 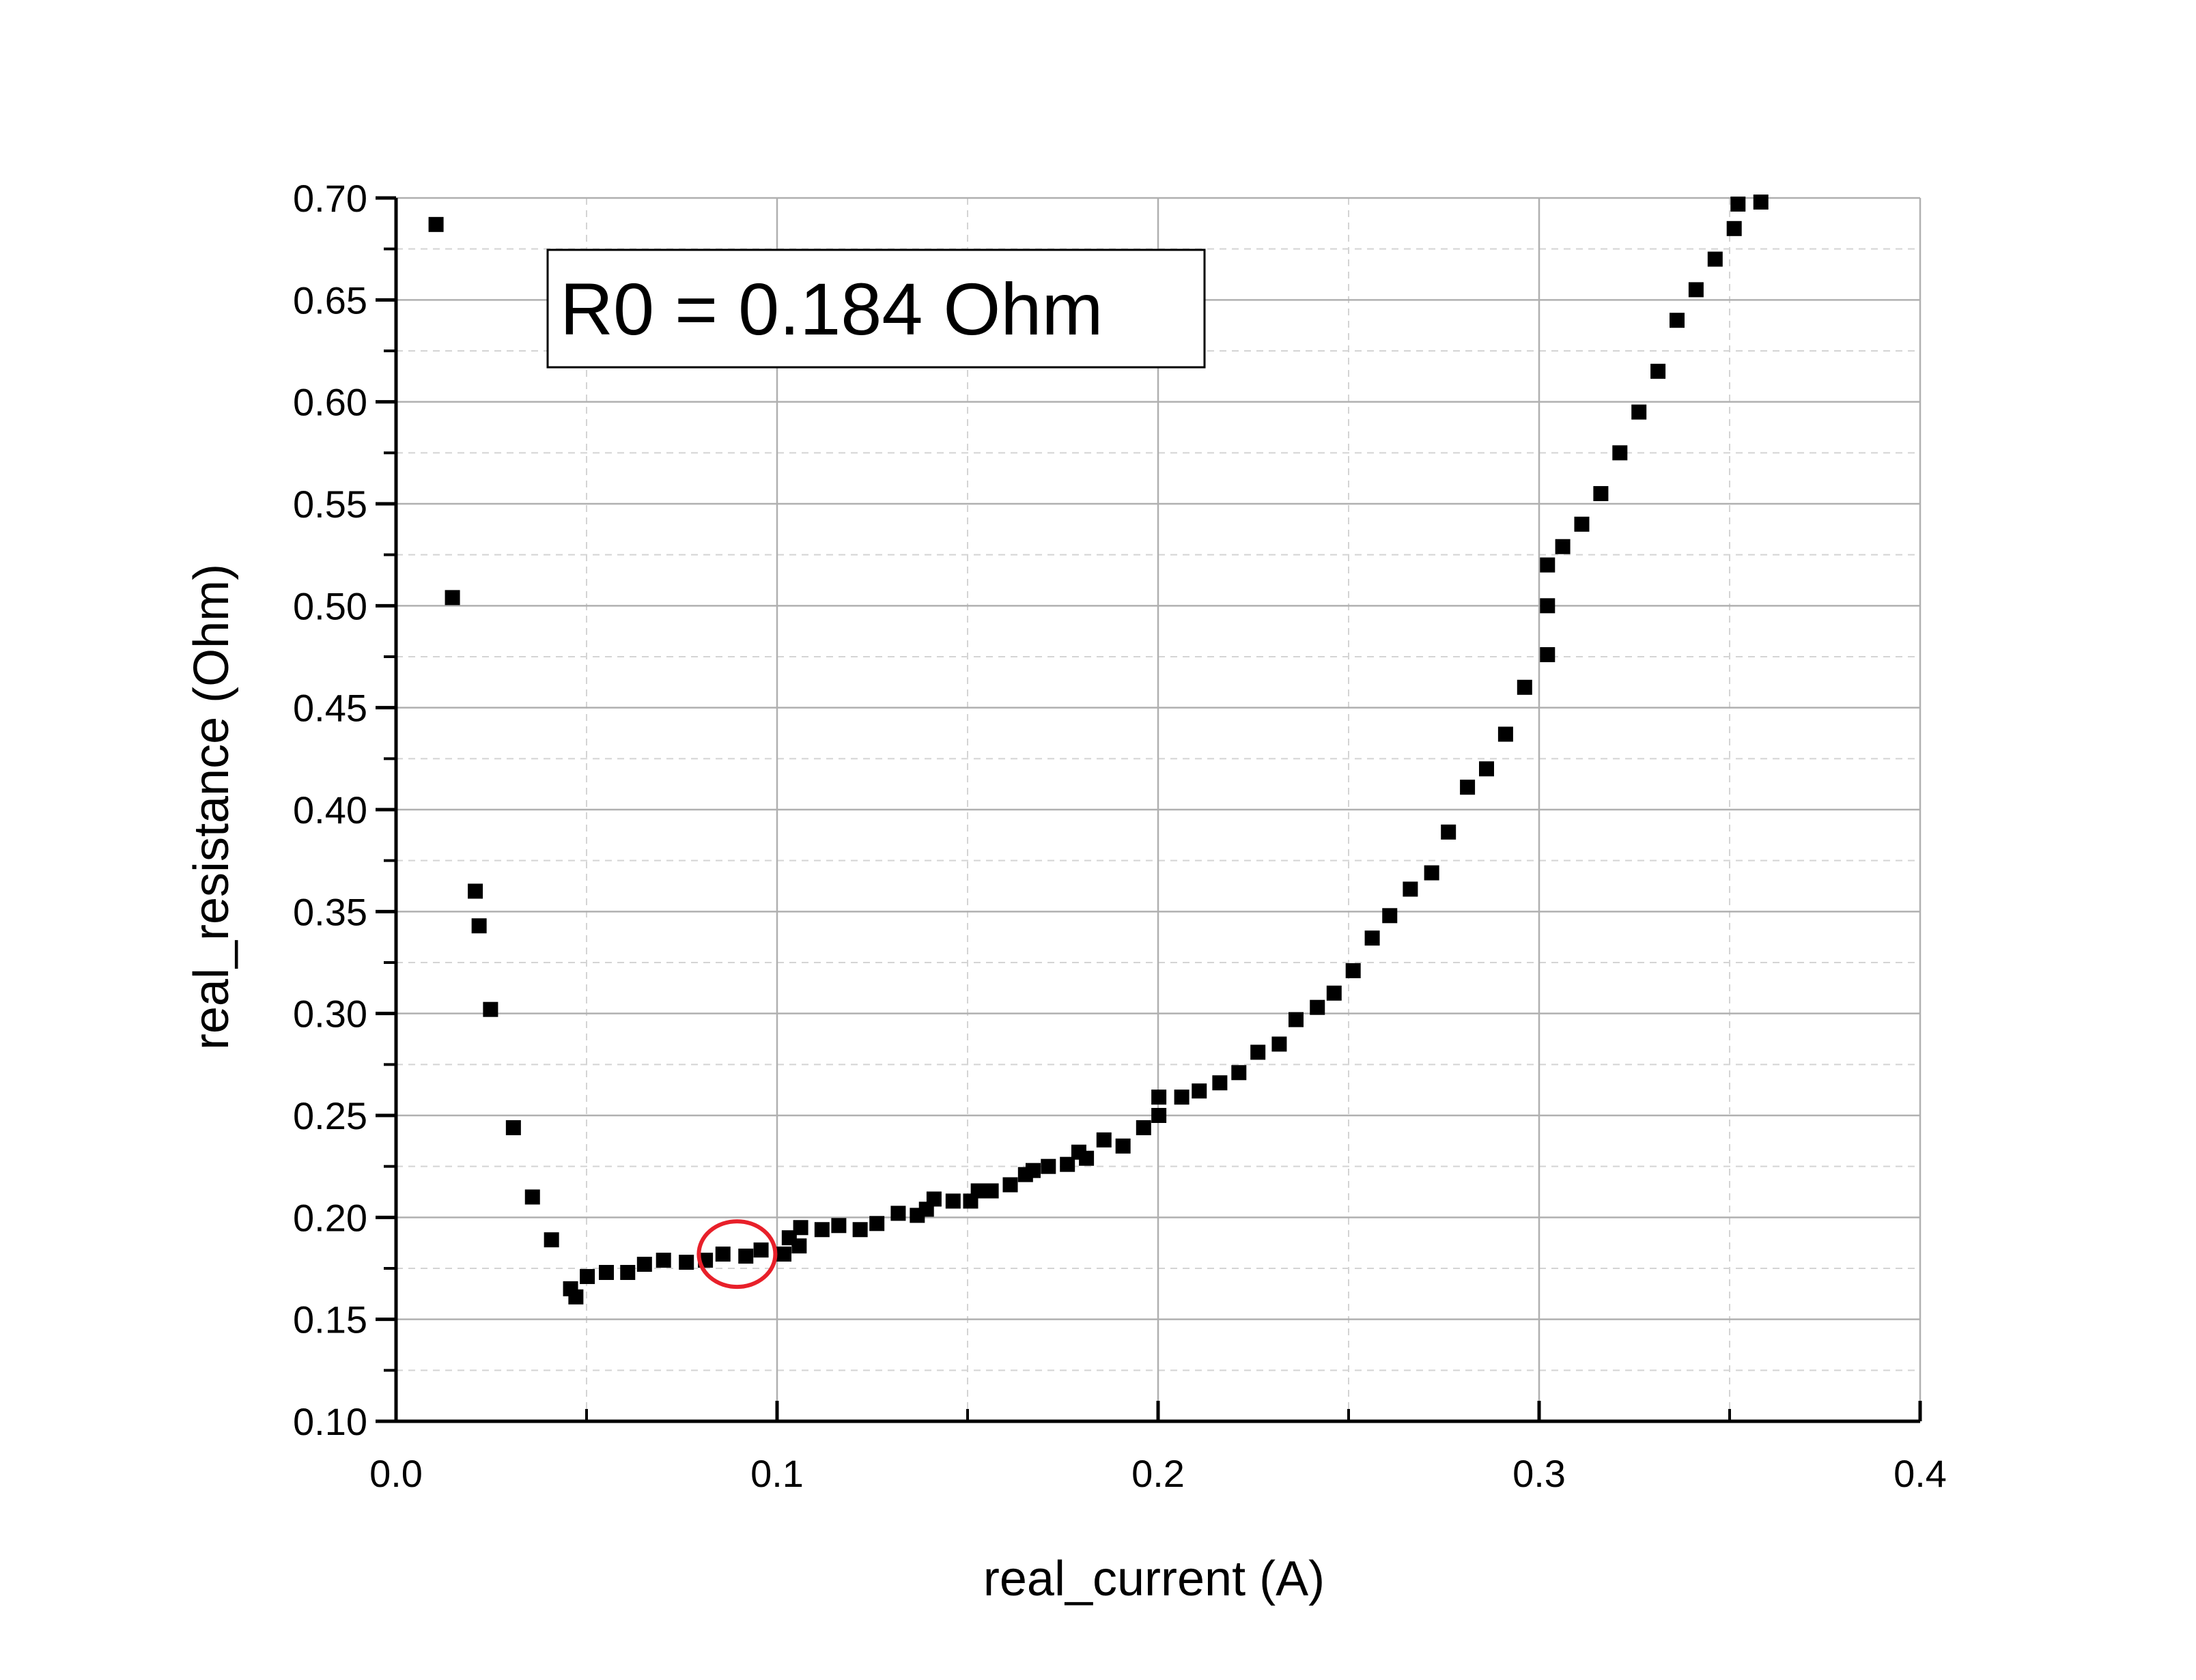 I want to click on y-tick-label: 0.65, so click(x=330, y=300).